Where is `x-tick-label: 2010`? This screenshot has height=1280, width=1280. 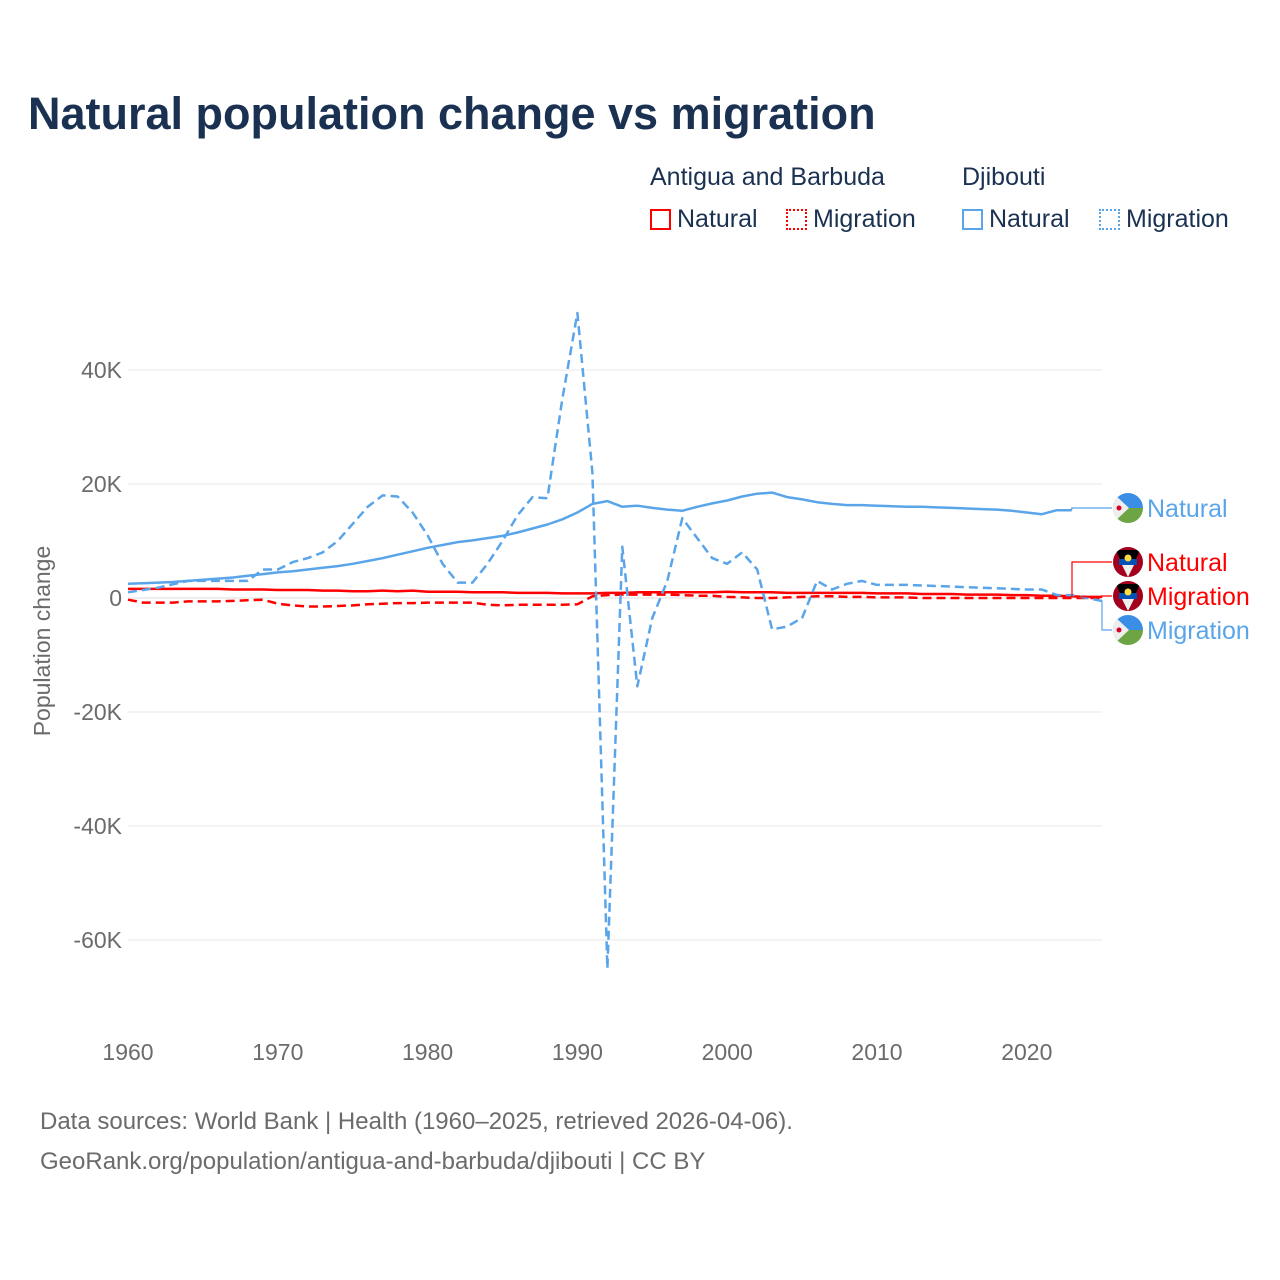
x-tick-label: 2010 is located at coordinates (876, 1052).